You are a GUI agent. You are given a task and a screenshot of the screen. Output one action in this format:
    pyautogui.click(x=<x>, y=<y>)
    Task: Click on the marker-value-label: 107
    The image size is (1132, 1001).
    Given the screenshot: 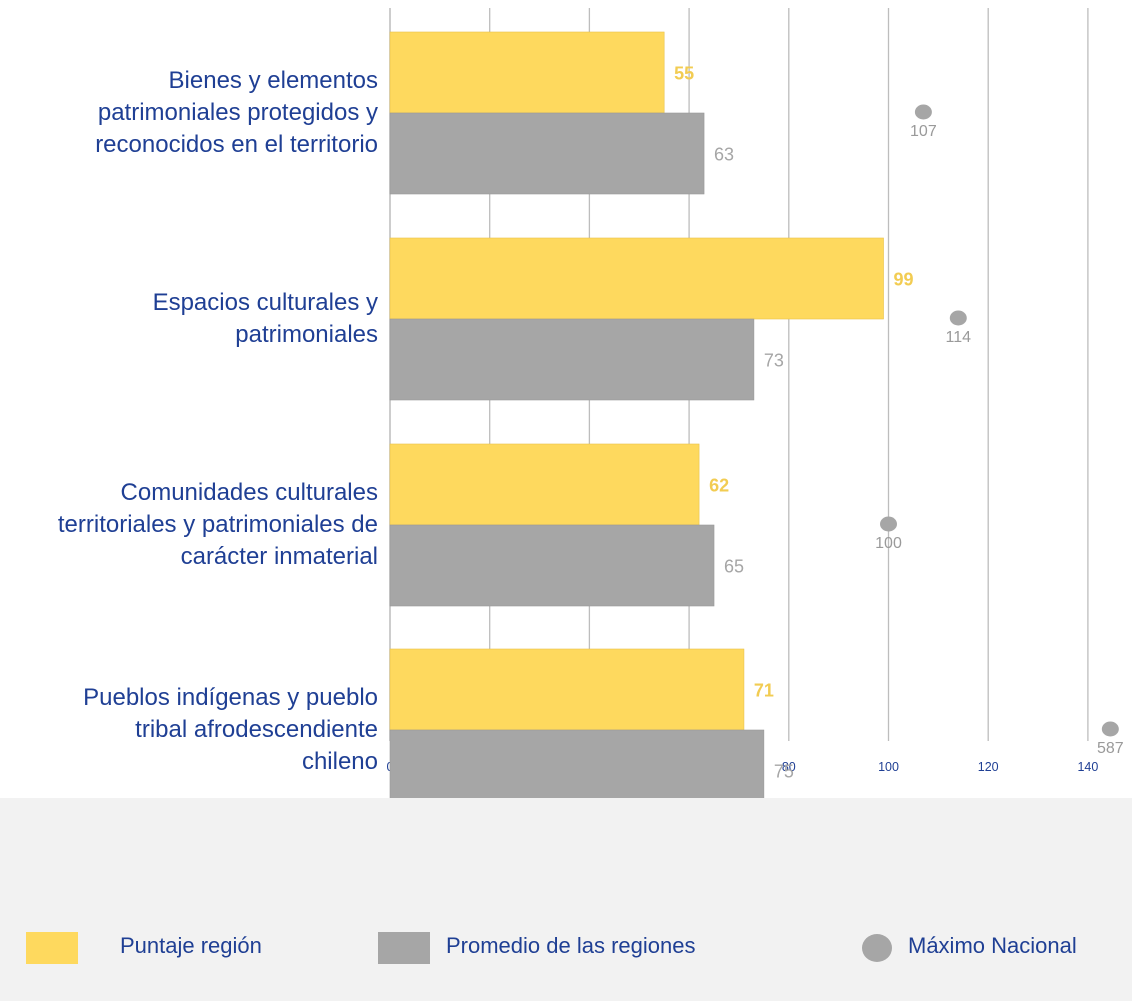 What is the action you would take?
    pyautogui.click(x=923, y=131)
    